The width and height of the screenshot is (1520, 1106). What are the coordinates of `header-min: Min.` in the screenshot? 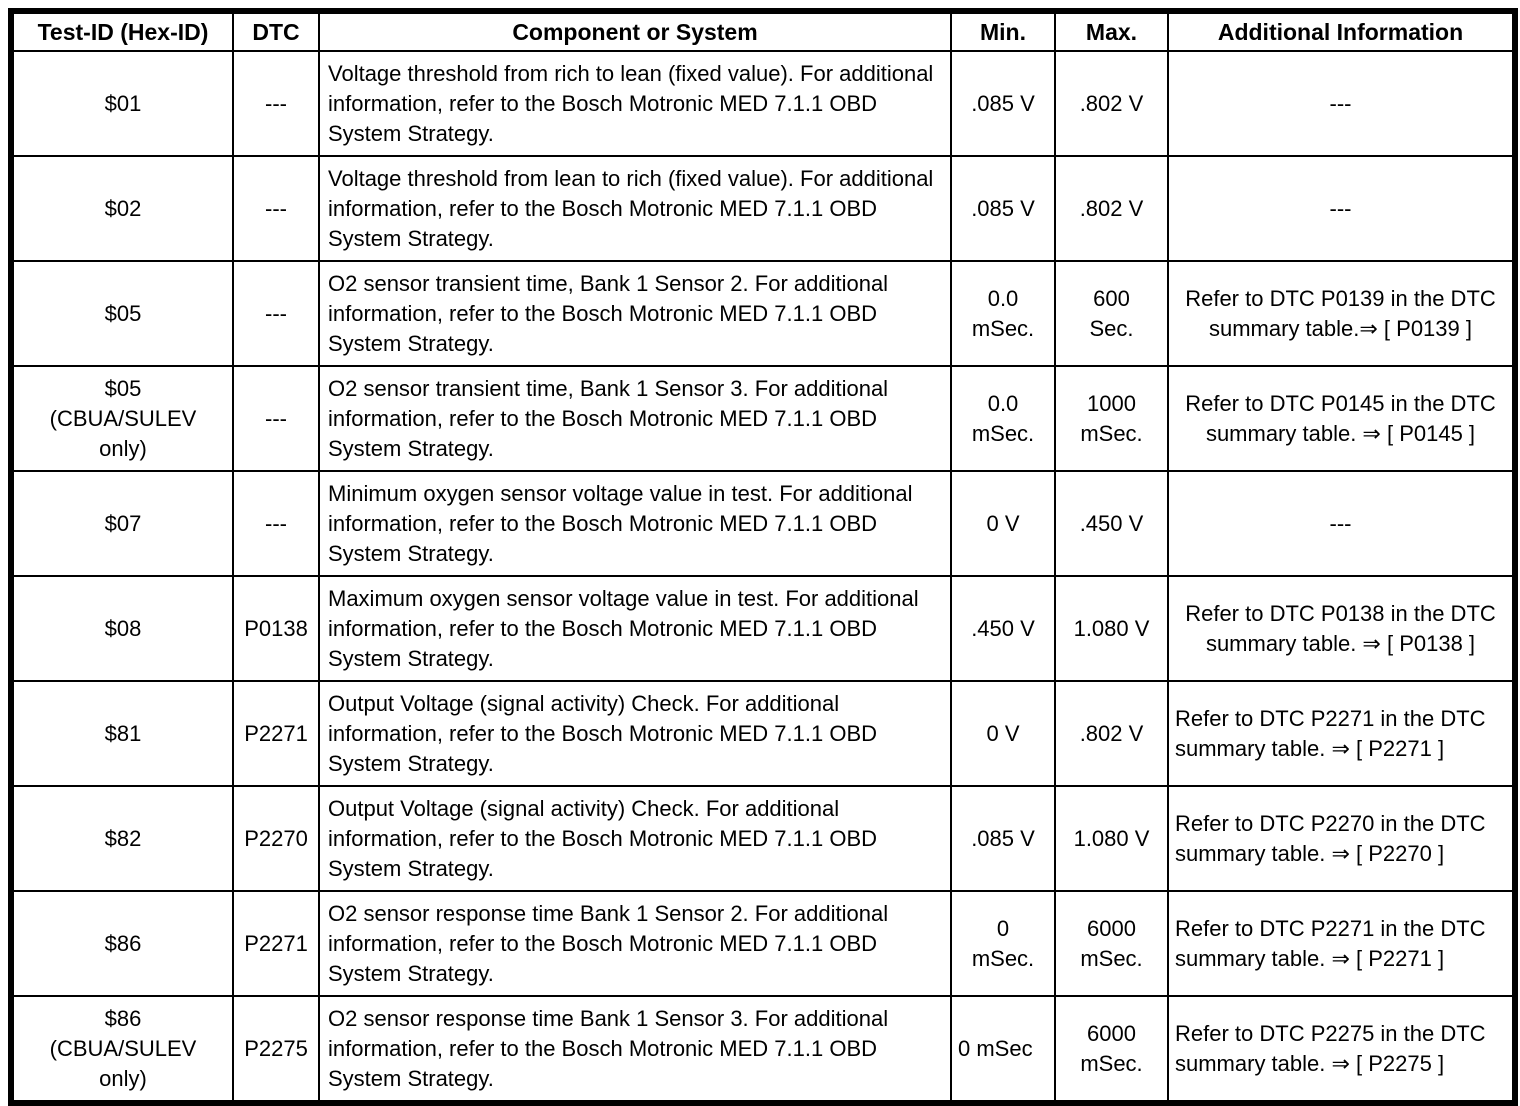 It's located at (1003, 31).